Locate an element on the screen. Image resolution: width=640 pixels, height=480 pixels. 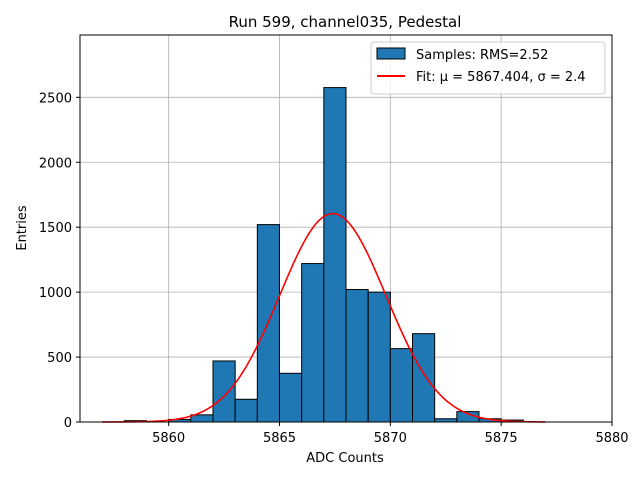
y-tick-label: 2500 is located at coordinates (55, 98).